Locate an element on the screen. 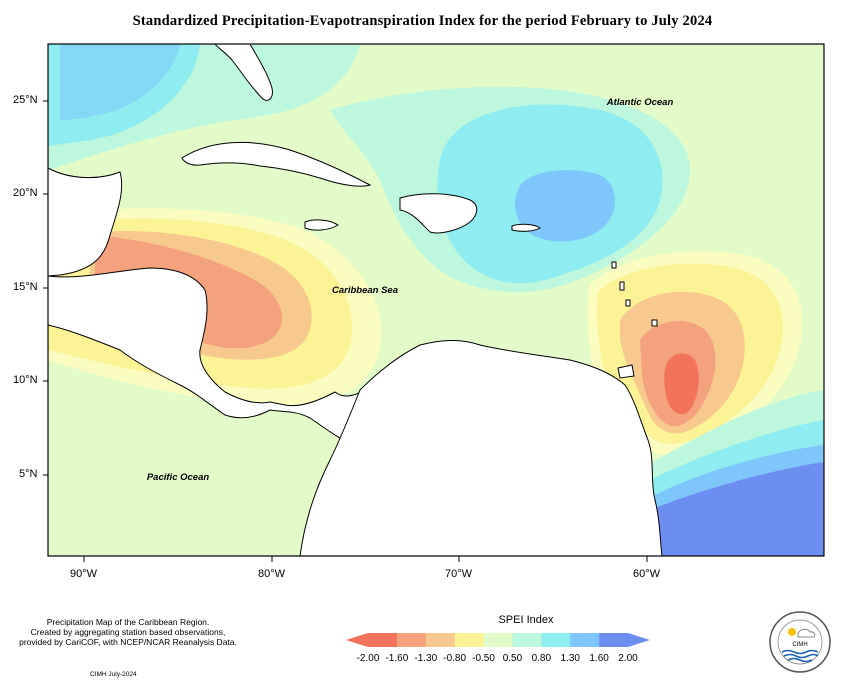  legend-tick-label: -1.30 is located at coordinates (426, 658).